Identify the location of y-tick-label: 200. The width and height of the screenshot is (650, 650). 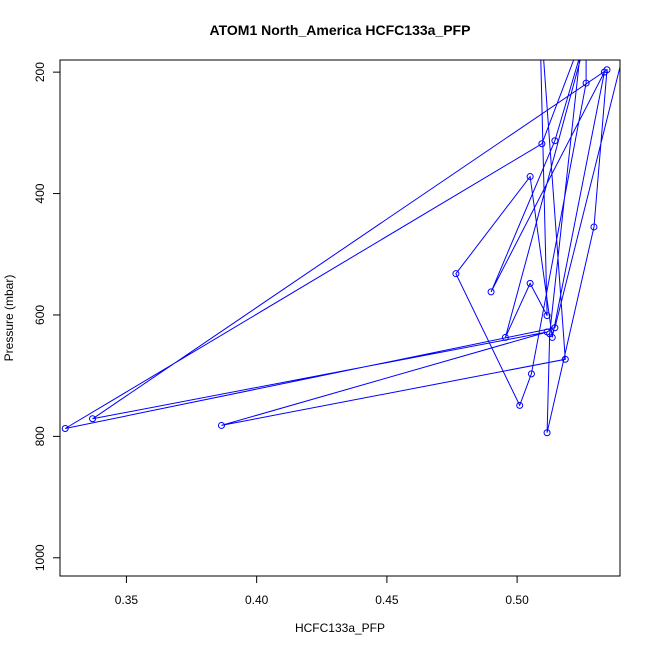
(40, 72).